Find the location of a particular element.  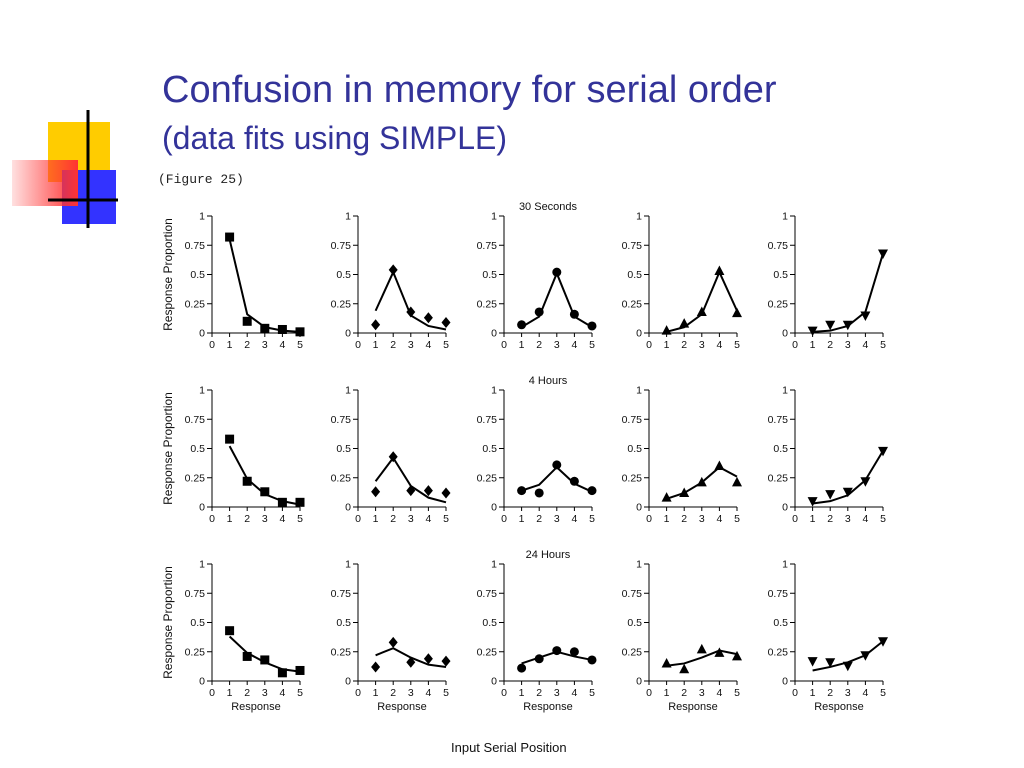

y-tick-label-r3c5-3: 0.75 is located at coordinates (778, 594).